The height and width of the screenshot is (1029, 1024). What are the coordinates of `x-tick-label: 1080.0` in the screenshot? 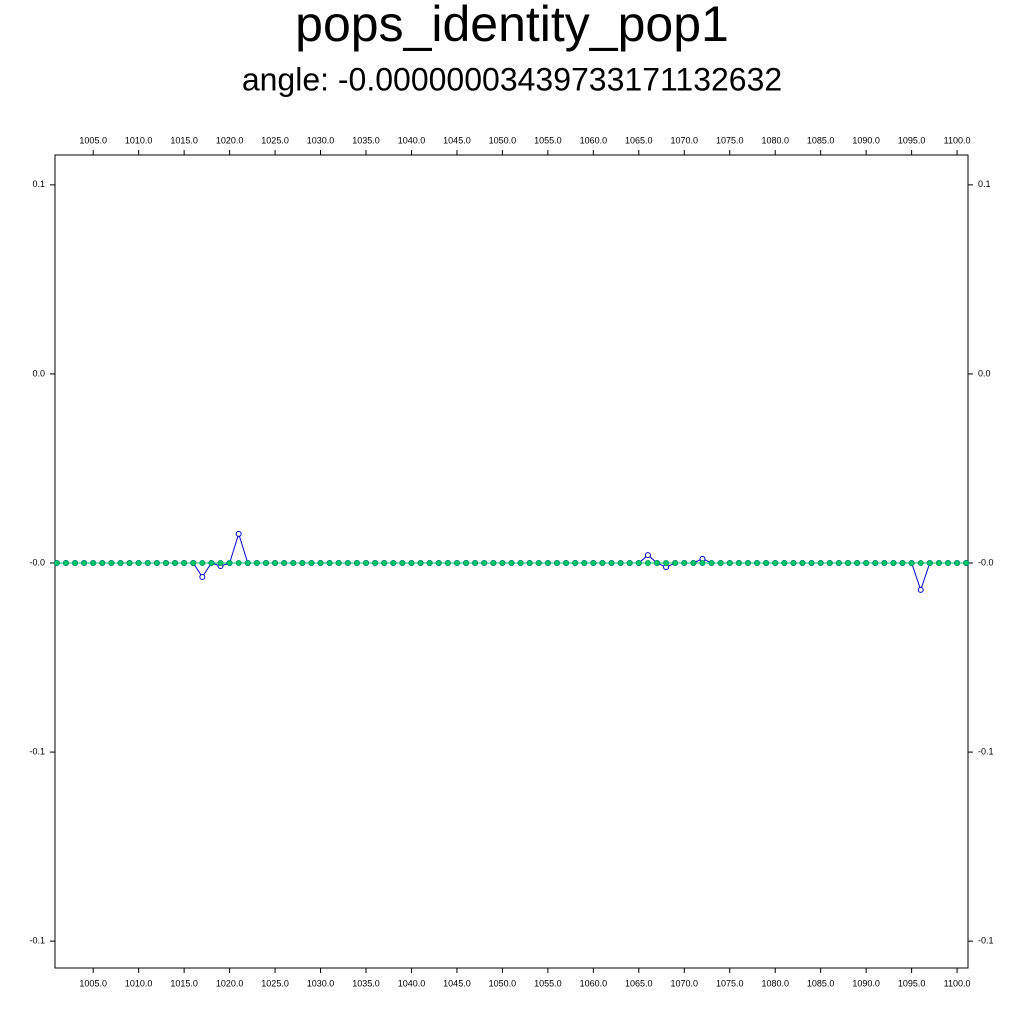 It's located at (775, 140).